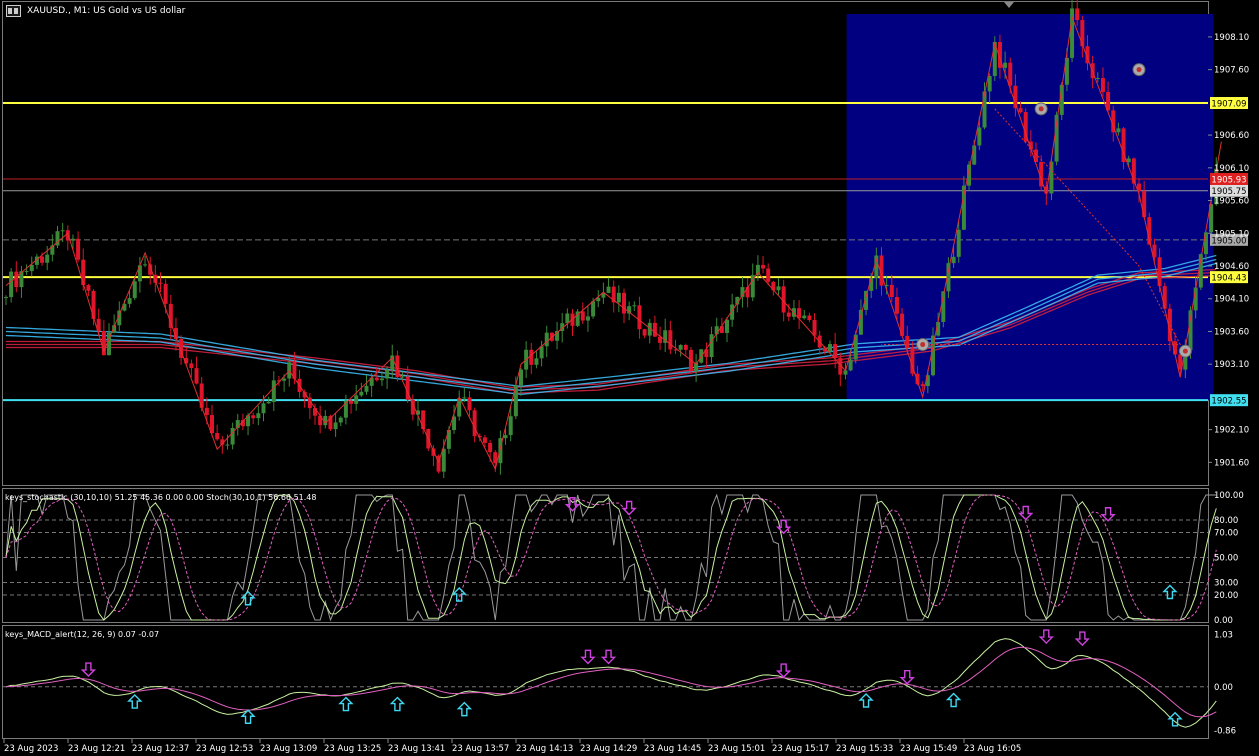 This screenshot has height=756, width=1259. Describe the element at coordinates (1231, 365) in the screenshot. I see `y-tick-label: 1903.10` at that location.